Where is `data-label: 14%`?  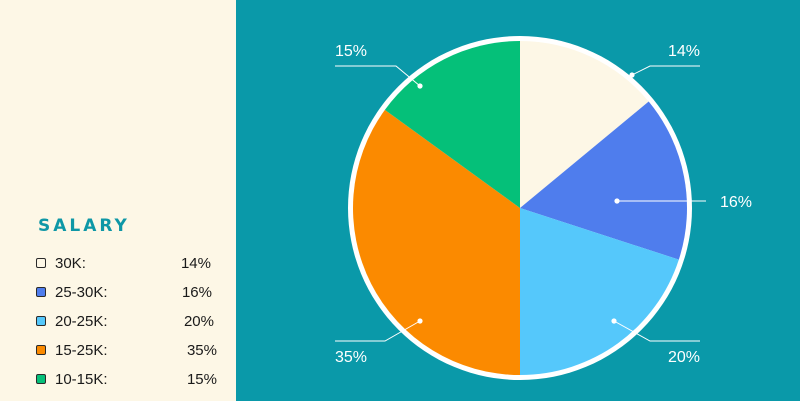 data-label: 14% is located at coordinates (684, 51).